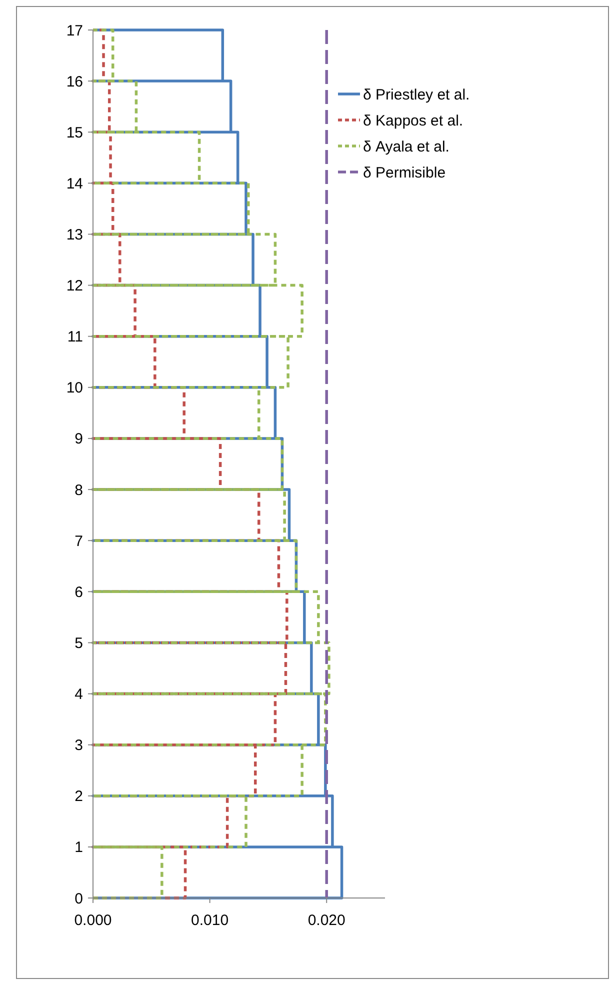 The width and height of the screenshot is (616, 985). I want to click on legend-label: δ Kappos et al., so click(413, 121).